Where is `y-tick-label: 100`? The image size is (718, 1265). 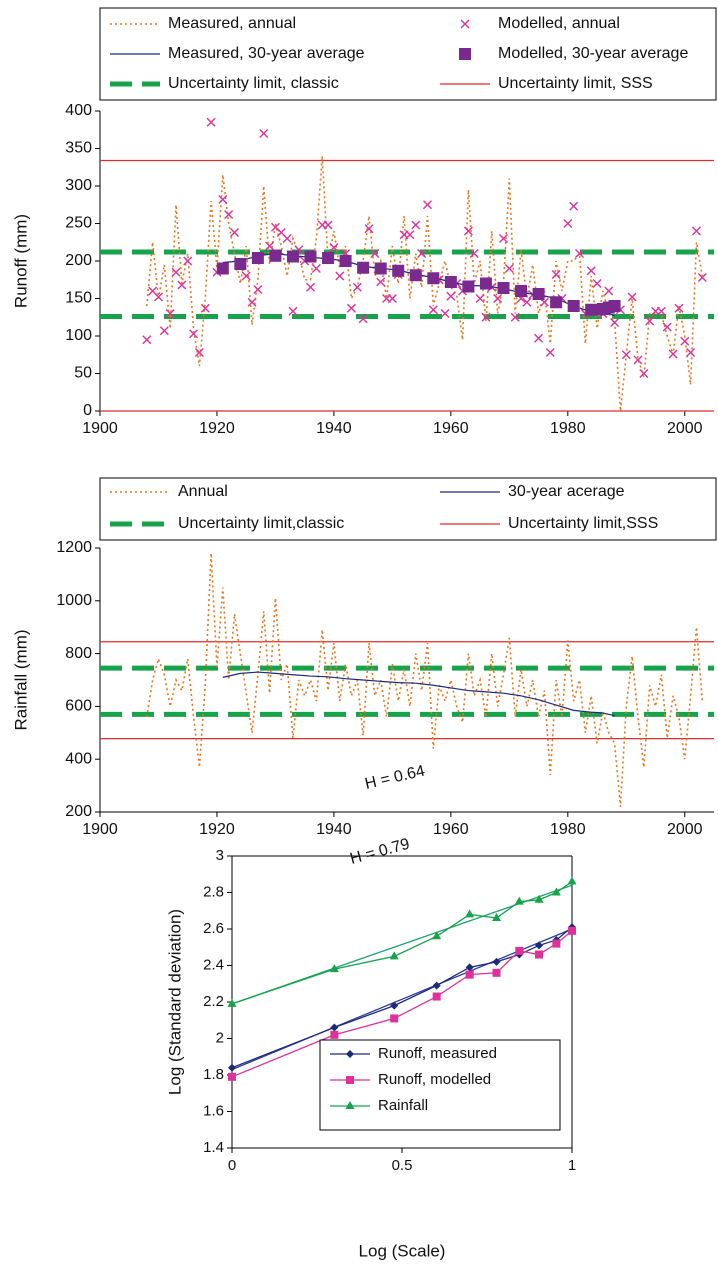 y-tick-label: 100 is located at coordinates (78, 335).